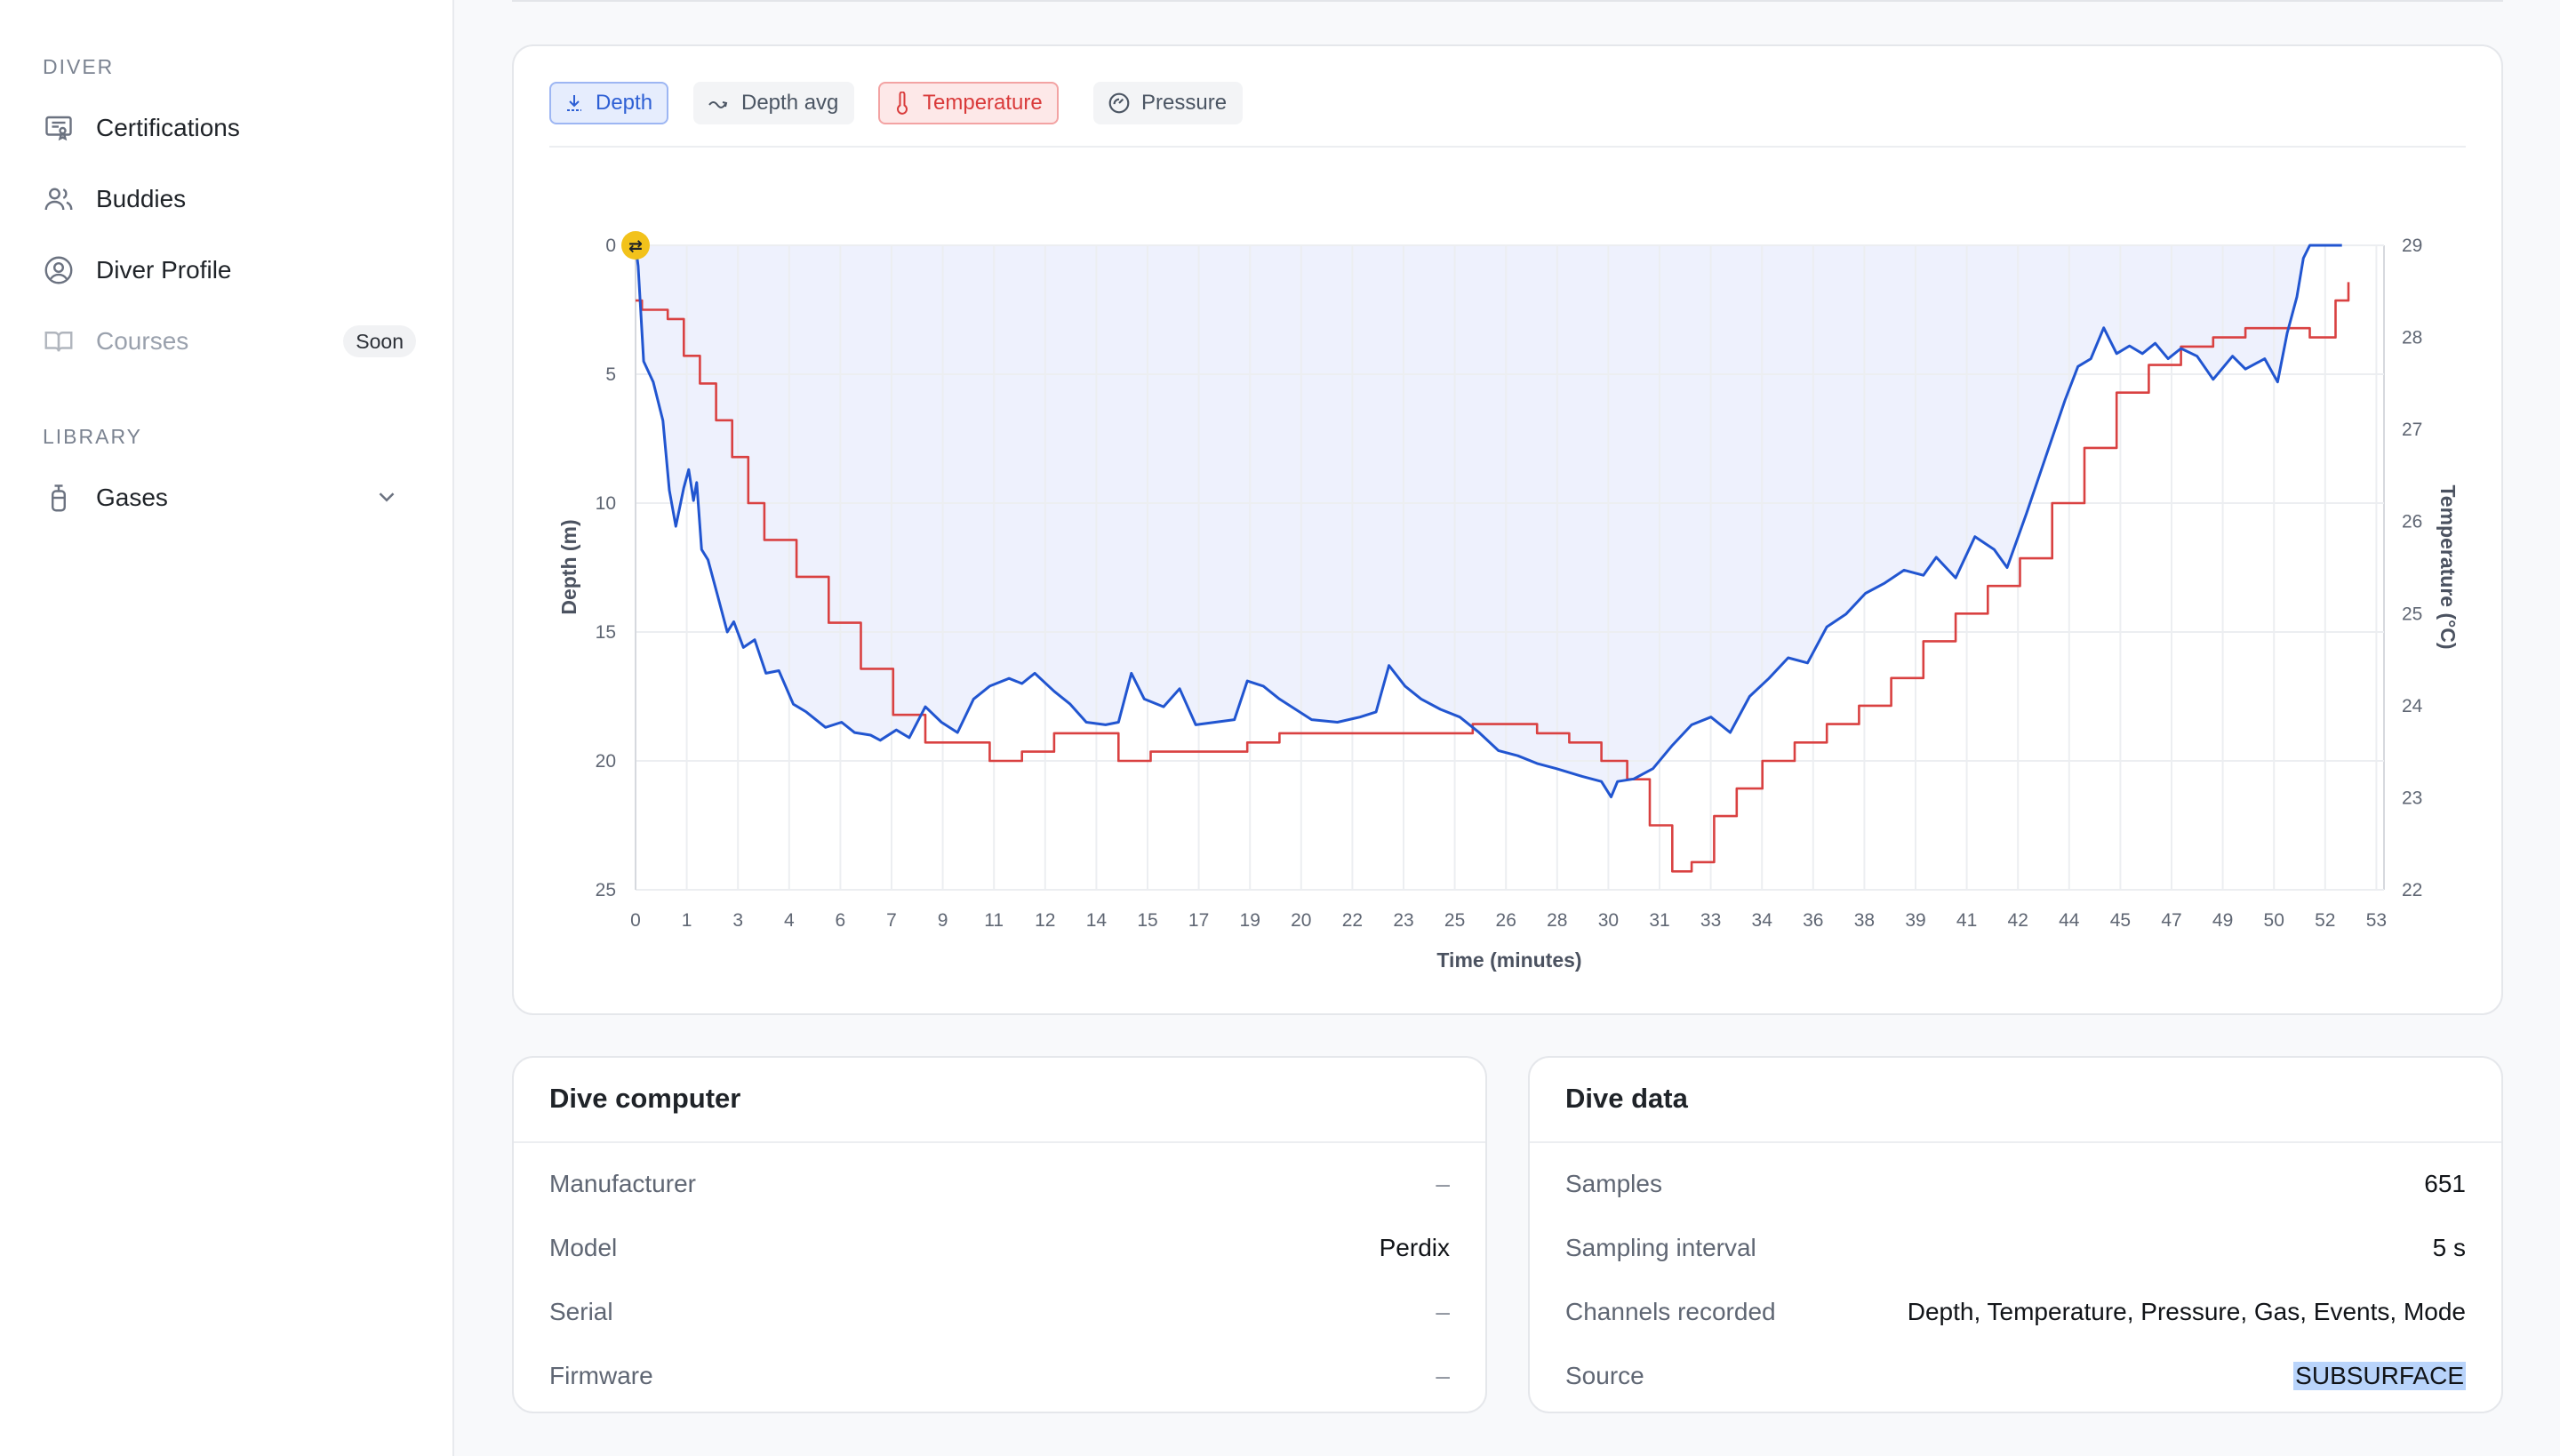  Describe the element at coordinates (1045, 920) in the screenshot. I see `x-tick-label: 12` at that location.